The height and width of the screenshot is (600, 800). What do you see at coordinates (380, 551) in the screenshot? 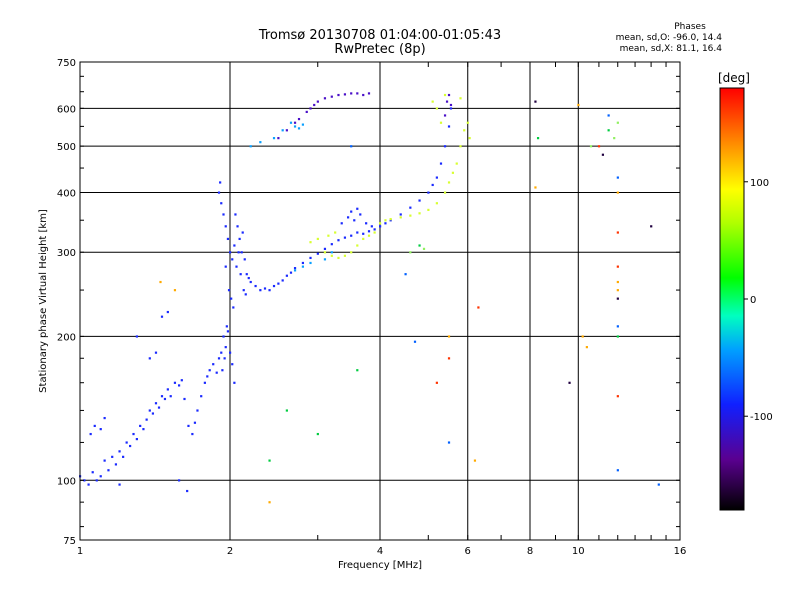
I see `x-tick-label: 4` at bounding box center [380, 551].